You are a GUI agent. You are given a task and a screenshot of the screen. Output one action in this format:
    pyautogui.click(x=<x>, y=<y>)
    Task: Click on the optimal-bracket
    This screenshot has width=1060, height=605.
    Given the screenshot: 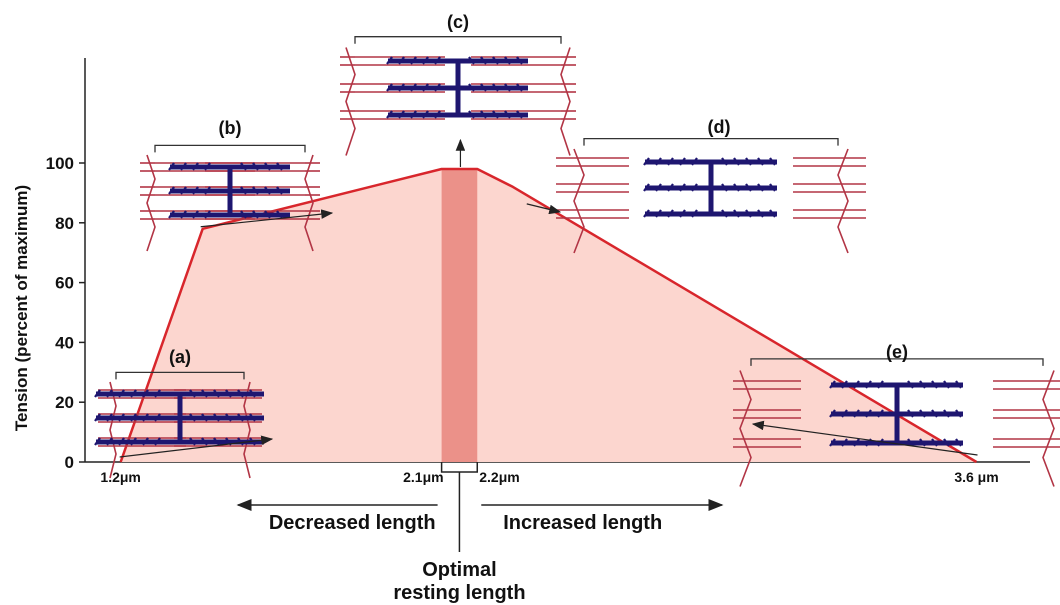 What is the action you would take?
    pyautogui.click(x=459, y=467)
    